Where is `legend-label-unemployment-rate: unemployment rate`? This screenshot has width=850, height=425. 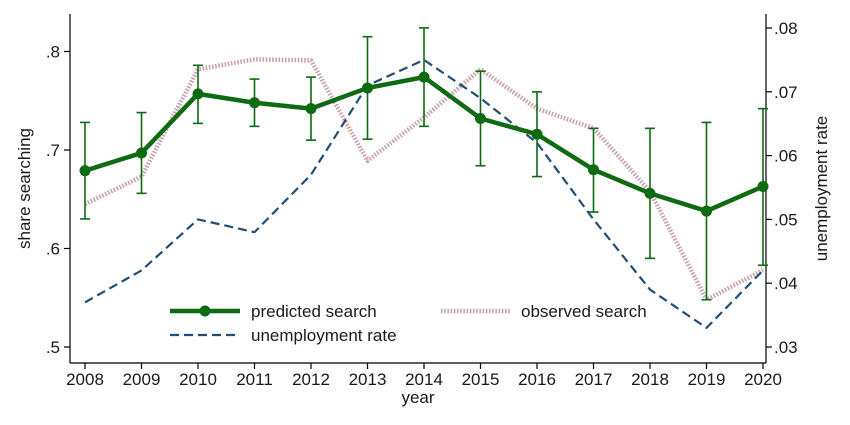
legend-label-unemployment-rate: unemployment rate is located at coordinates (324, 335).